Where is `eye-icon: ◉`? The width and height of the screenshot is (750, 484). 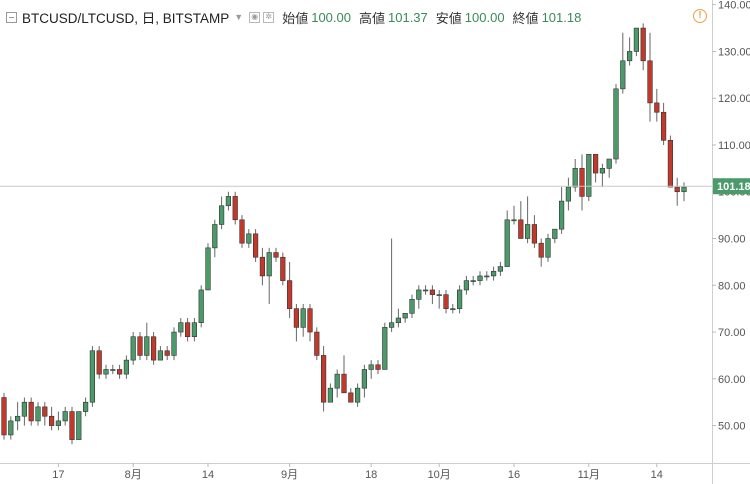
eye-icon: ◉ is located at coordinates (255, 17).